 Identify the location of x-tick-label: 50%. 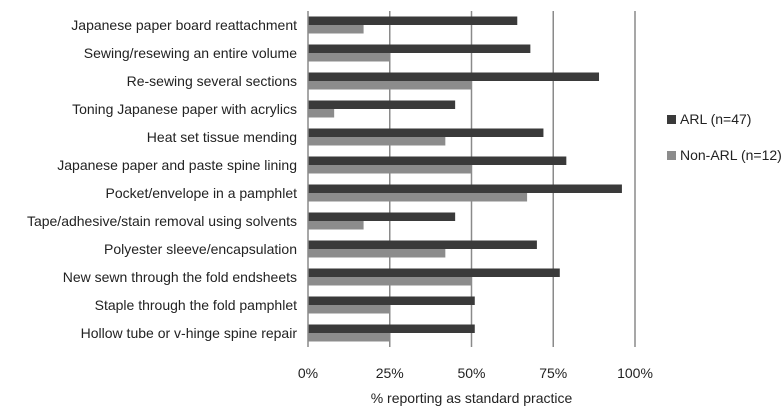
(471, 373).